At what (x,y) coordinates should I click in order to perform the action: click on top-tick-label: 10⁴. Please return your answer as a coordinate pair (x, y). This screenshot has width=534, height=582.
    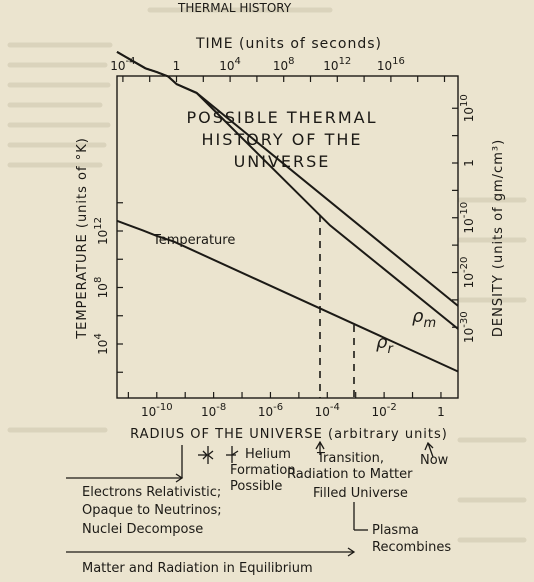
    Looking at the image, I should click on (230, 64).